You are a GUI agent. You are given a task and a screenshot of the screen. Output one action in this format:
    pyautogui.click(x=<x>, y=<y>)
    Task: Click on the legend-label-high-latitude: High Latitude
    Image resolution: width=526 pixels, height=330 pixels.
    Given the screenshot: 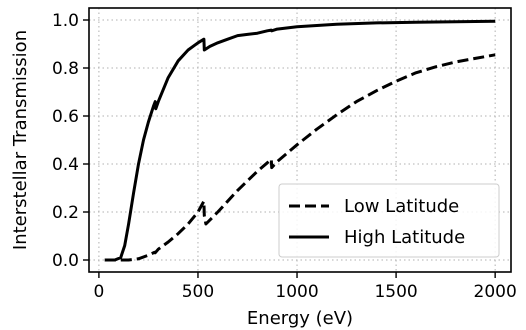 What is the action you would take?
    pyautogui.click(x=404, y=237)
    